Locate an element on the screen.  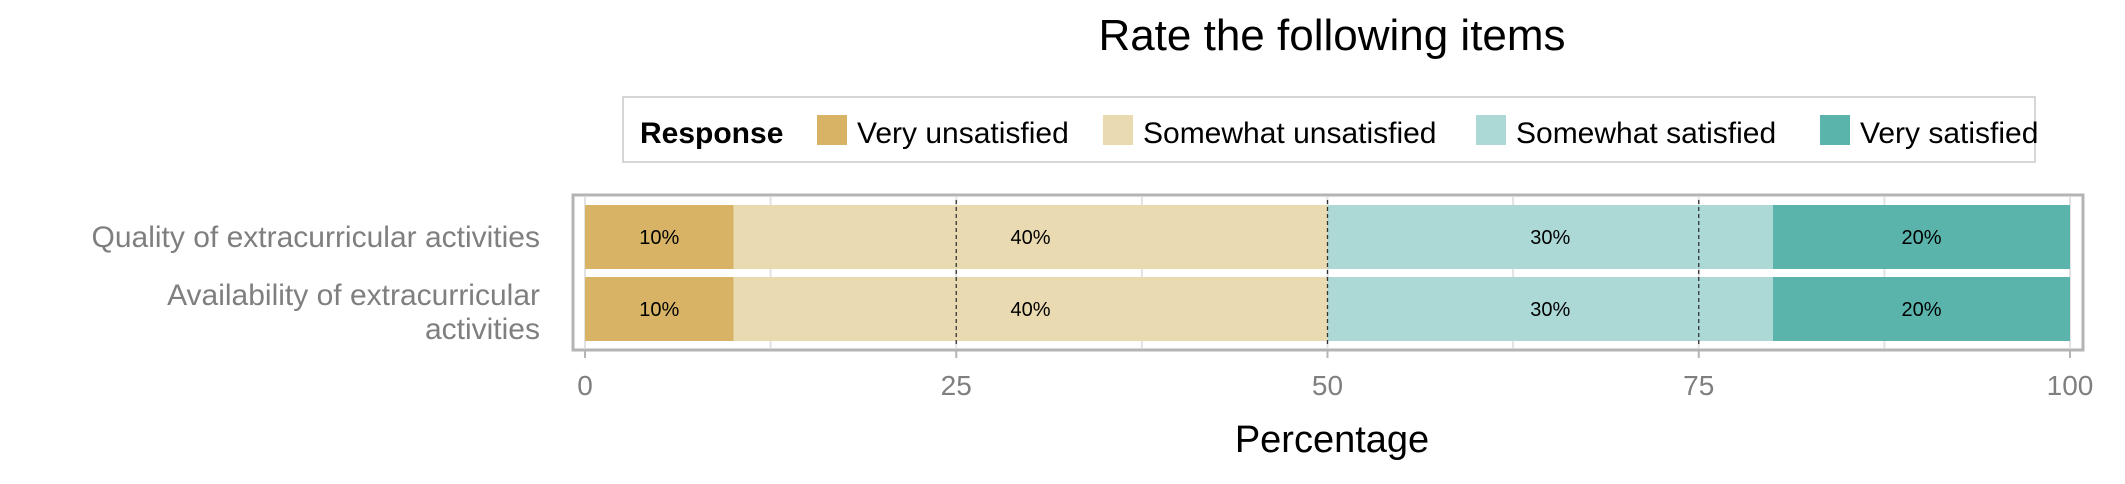
x-axis-title: Percentage is located at coordinates (1332, 440).